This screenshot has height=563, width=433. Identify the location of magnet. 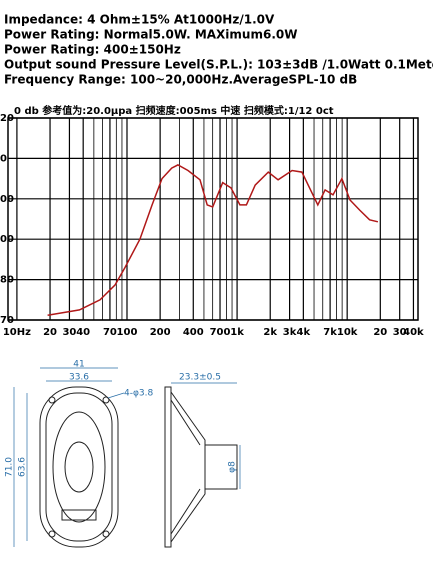
(221, 467).